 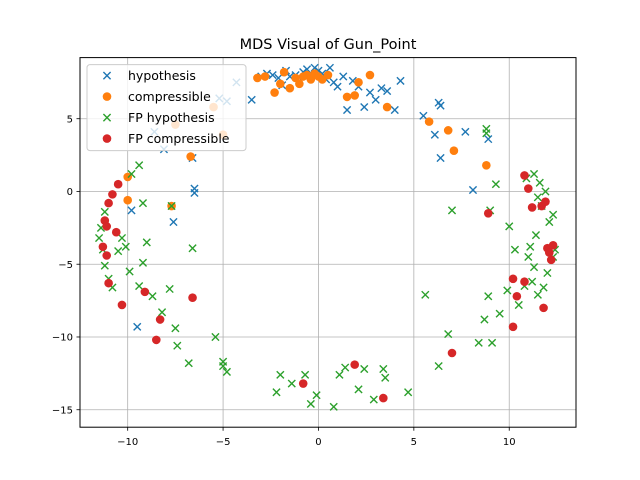 What do you see at coordinates (70, 192) in the screenshot?
I see `y-tick-label: 0` at bounding box center [70, 192].